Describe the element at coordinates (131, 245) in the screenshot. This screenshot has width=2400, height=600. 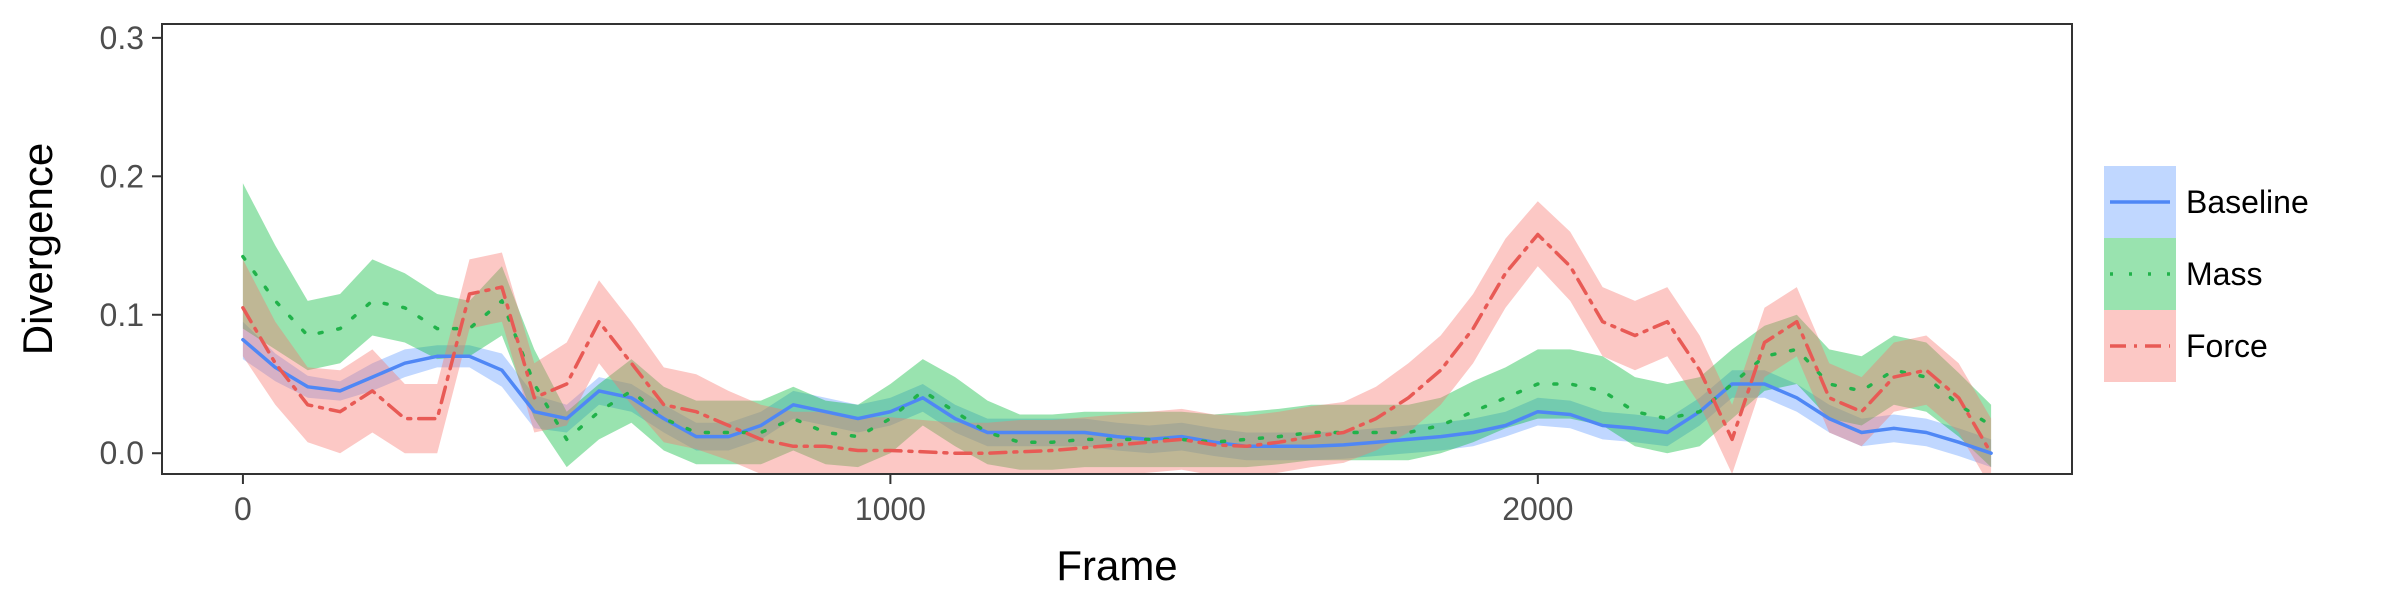
I see `y-axis: 0.0 0.1 0.2 0.3` at that location.